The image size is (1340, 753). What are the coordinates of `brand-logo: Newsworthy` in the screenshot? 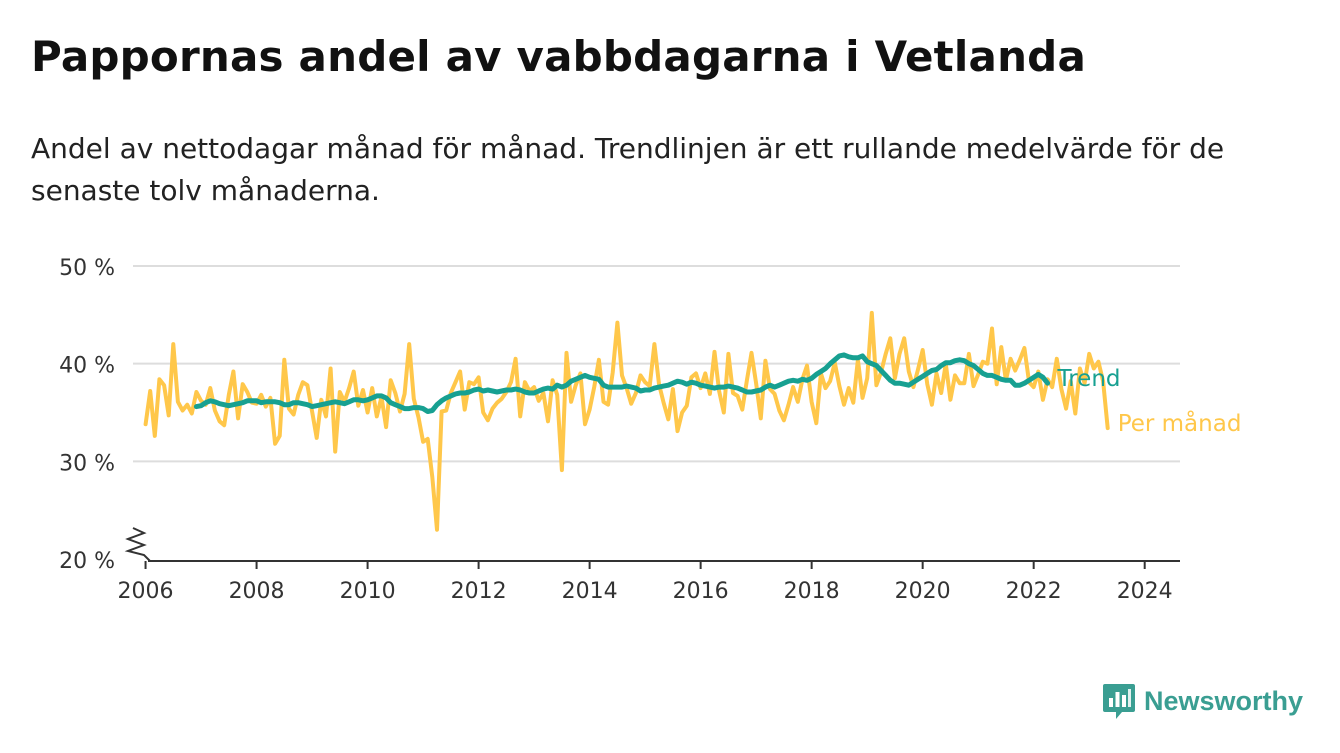 It's located at (1202, 701).